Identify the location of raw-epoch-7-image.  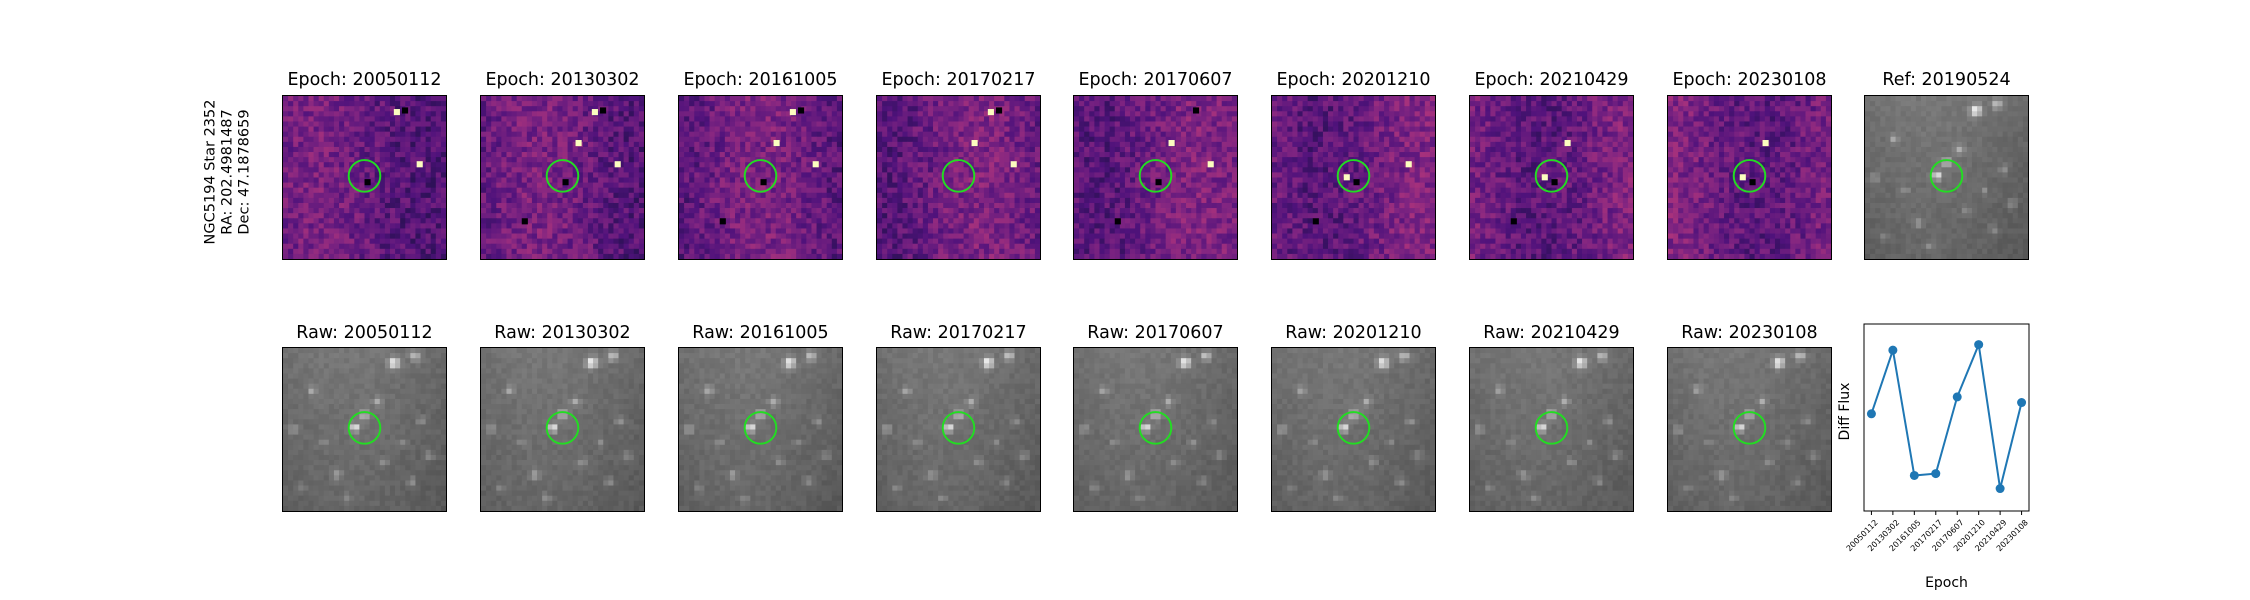
(1749, 429).